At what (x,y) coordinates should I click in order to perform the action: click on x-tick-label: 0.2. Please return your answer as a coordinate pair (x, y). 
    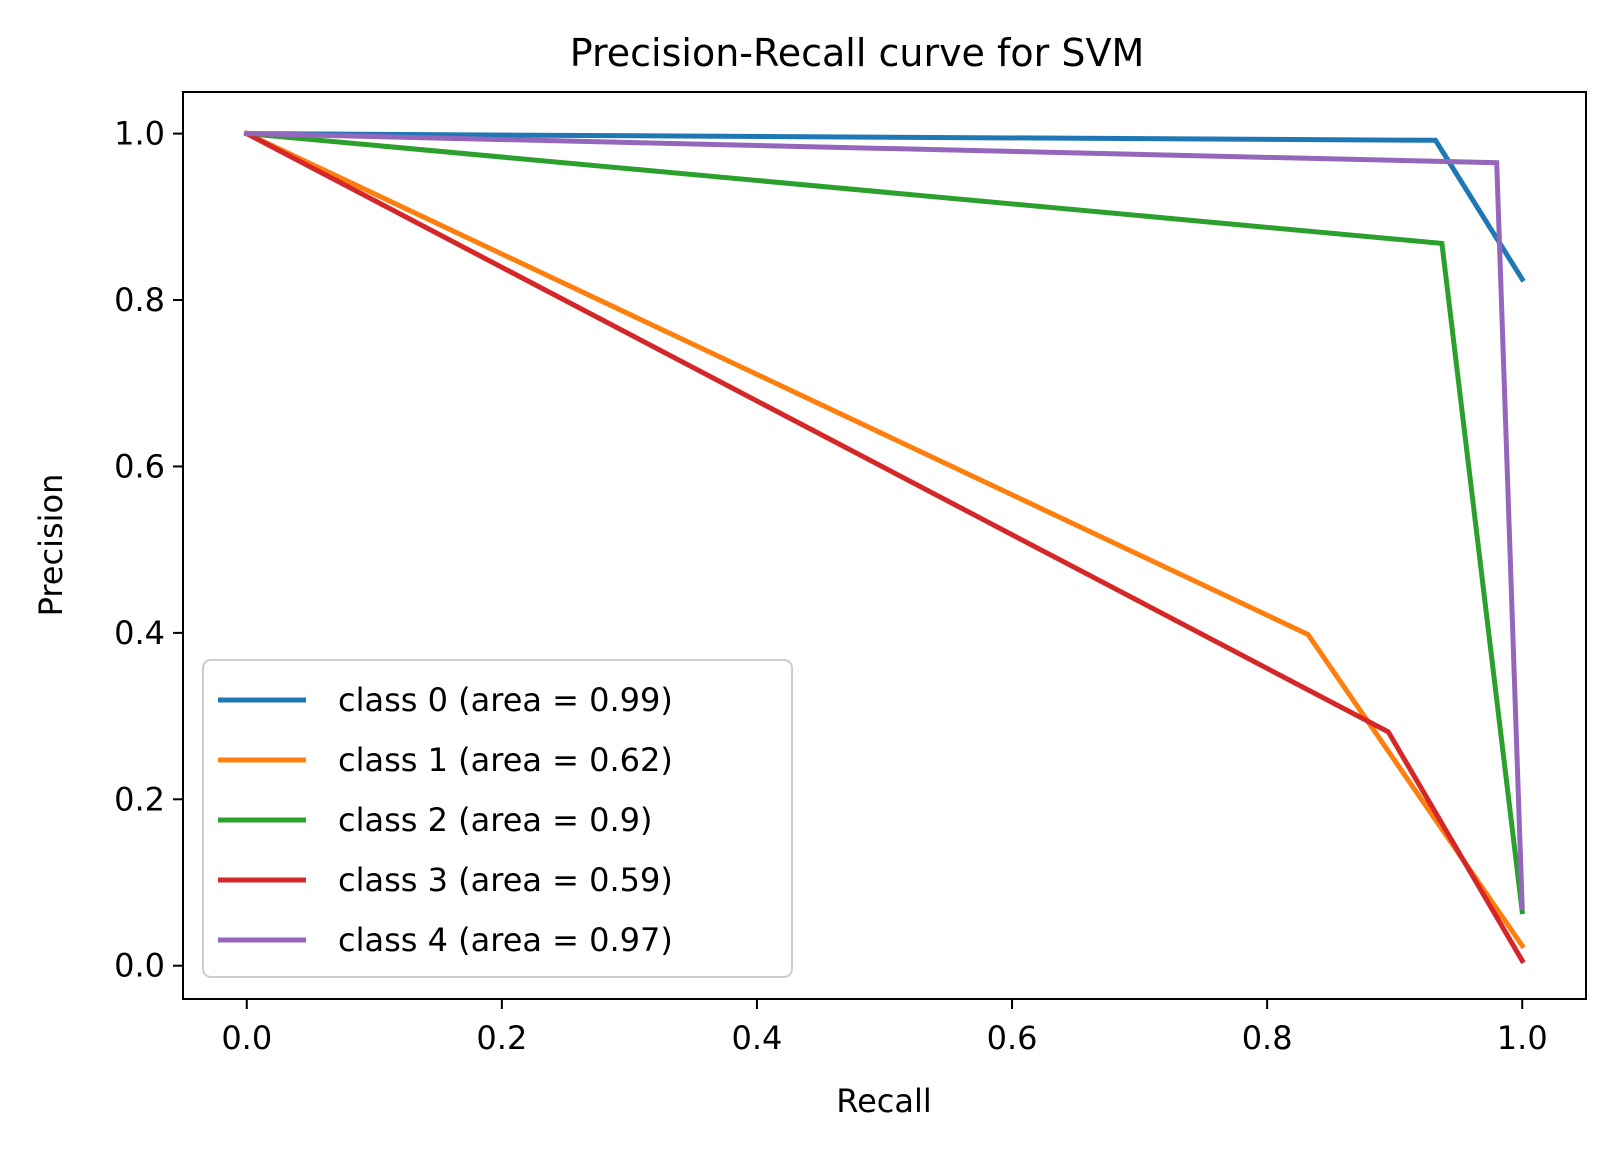
    Looking at the image, I should click on (501, 1038).